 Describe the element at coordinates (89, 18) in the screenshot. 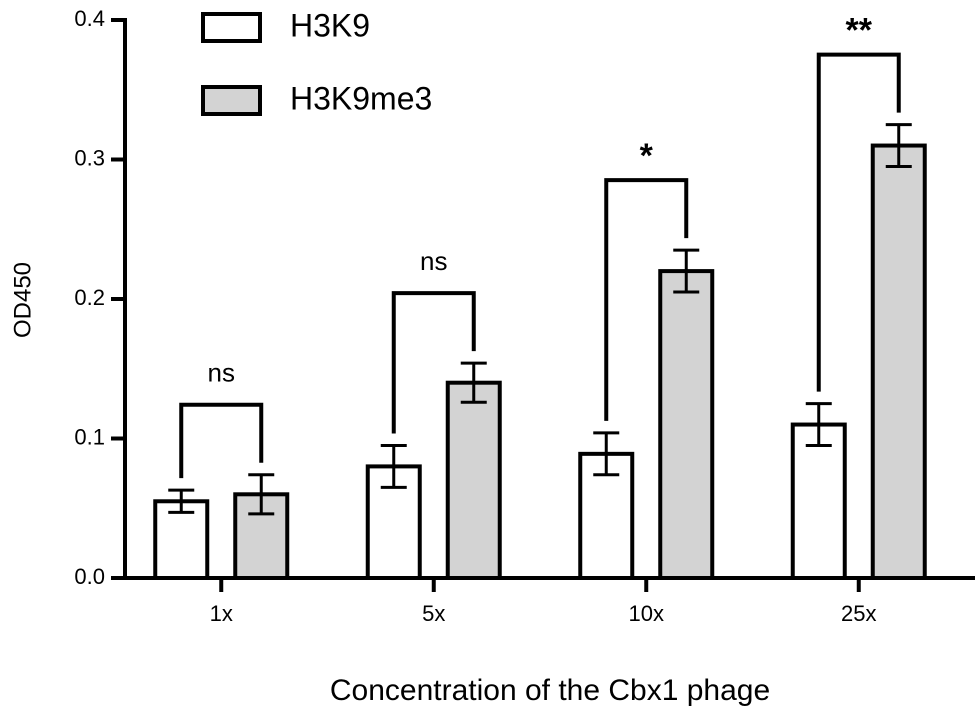

I see `y-tick-label: 0.4` at that location.